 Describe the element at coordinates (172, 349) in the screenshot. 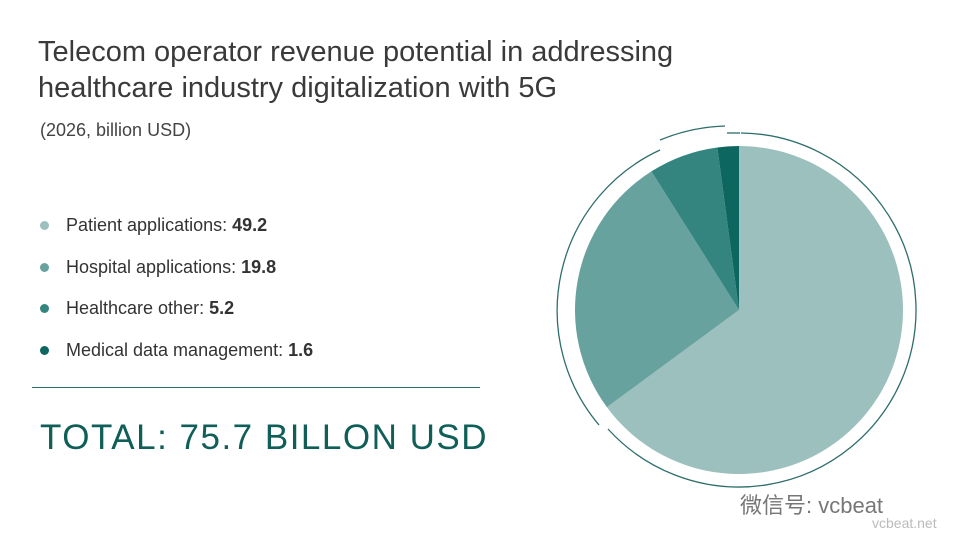

I see `legend-label: Medical data management` at that location.